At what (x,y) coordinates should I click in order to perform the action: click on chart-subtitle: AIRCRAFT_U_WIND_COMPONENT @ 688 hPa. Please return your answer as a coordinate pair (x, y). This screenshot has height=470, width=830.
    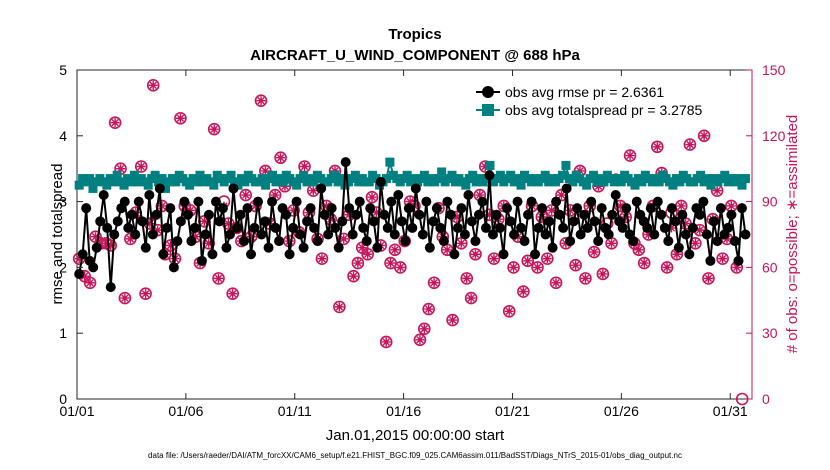
    Looking at the image, I should click on (415, 55).